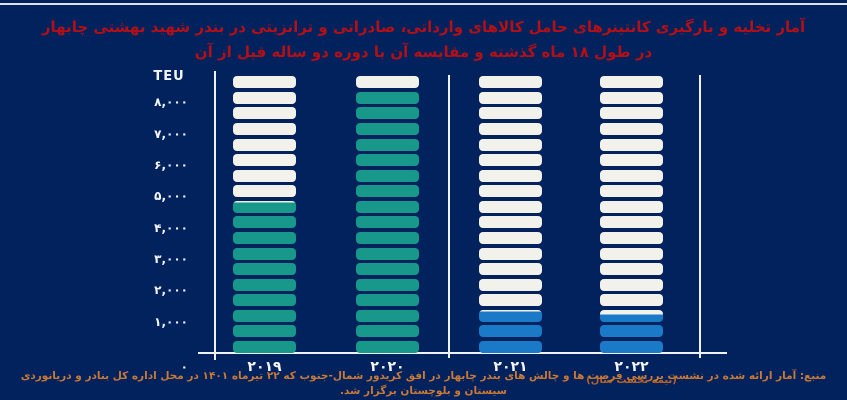 This screenshot has height=400, width=847. I want to click on bar-۲۰۲۱, so click(510, 176).